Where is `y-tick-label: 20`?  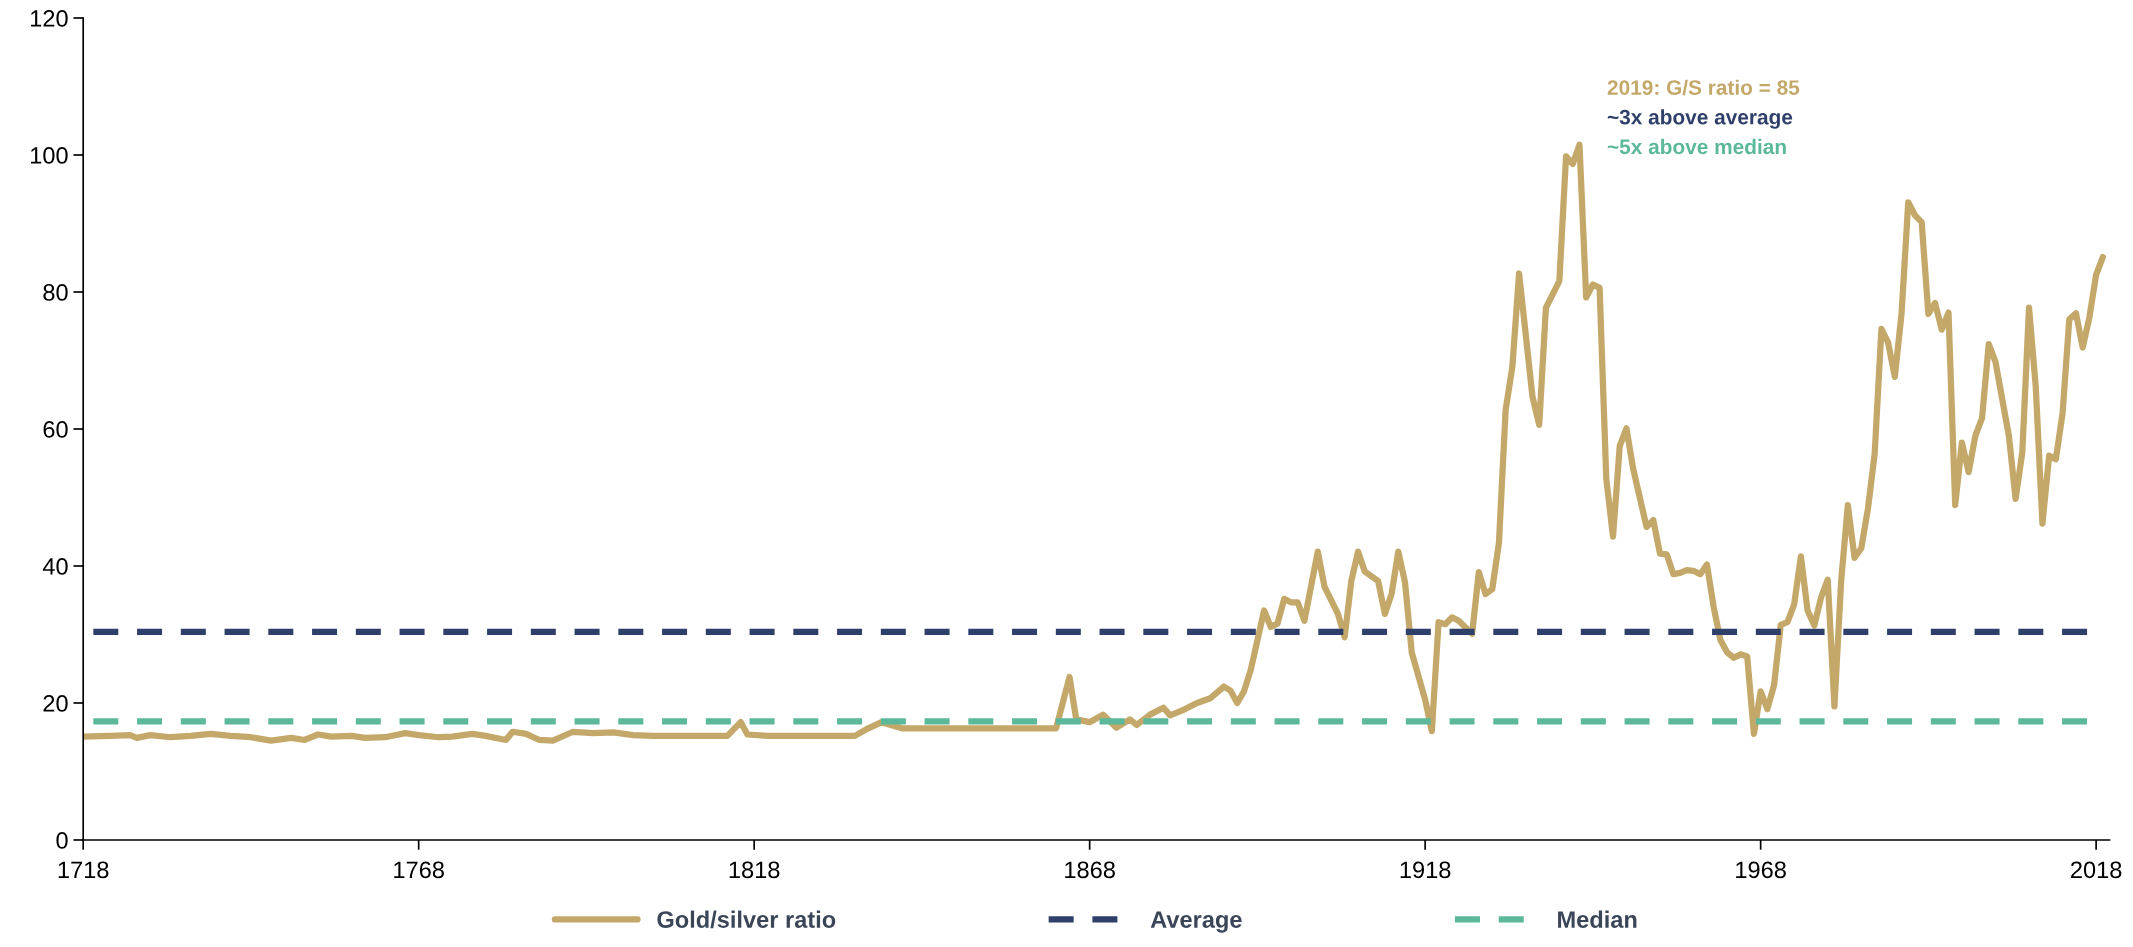
y-tick-label: 20 is located at coordinates (55, 703).